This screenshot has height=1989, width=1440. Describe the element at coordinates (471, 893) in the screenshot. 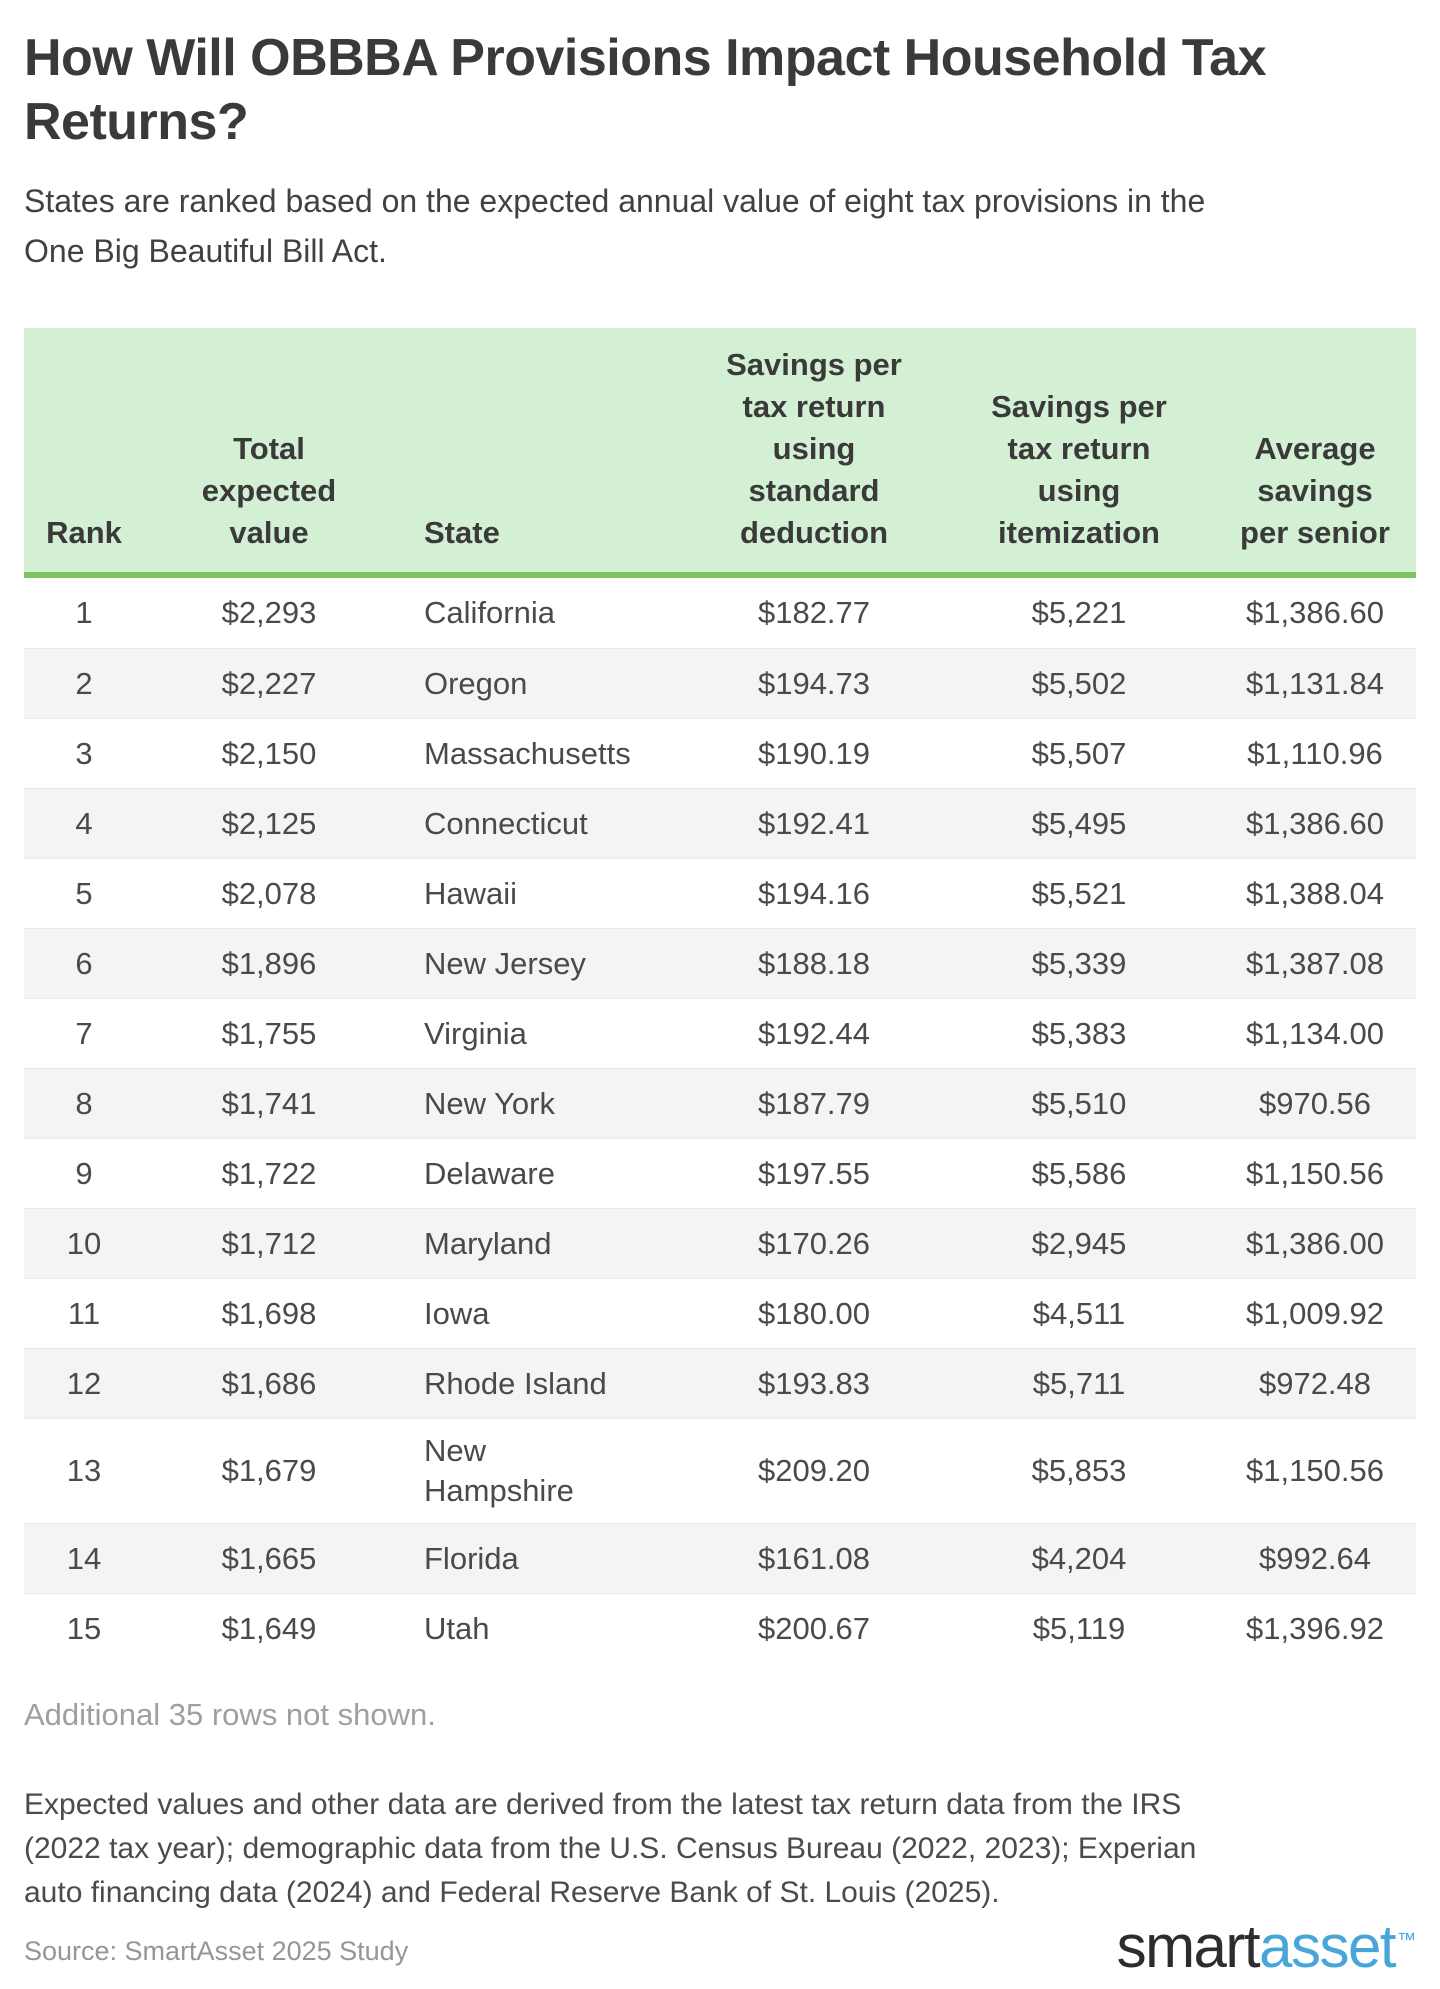

I see `cell-state: Hawaii` at that location.